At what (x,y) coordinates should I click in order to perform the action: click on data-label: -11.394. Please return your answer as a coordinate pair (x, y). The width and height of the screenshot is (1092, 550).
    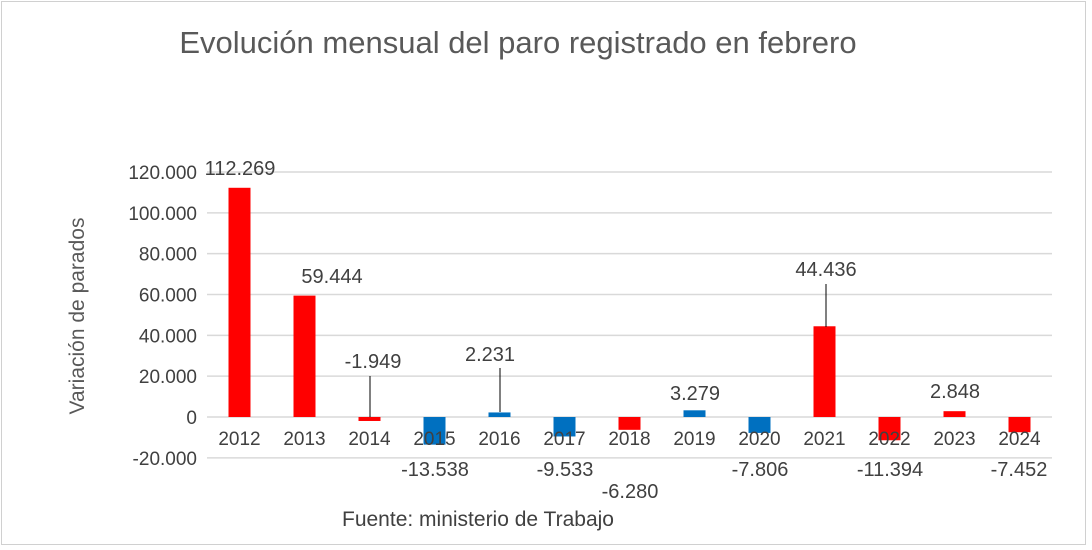
    Looking at the image, I should click on (890, 470).